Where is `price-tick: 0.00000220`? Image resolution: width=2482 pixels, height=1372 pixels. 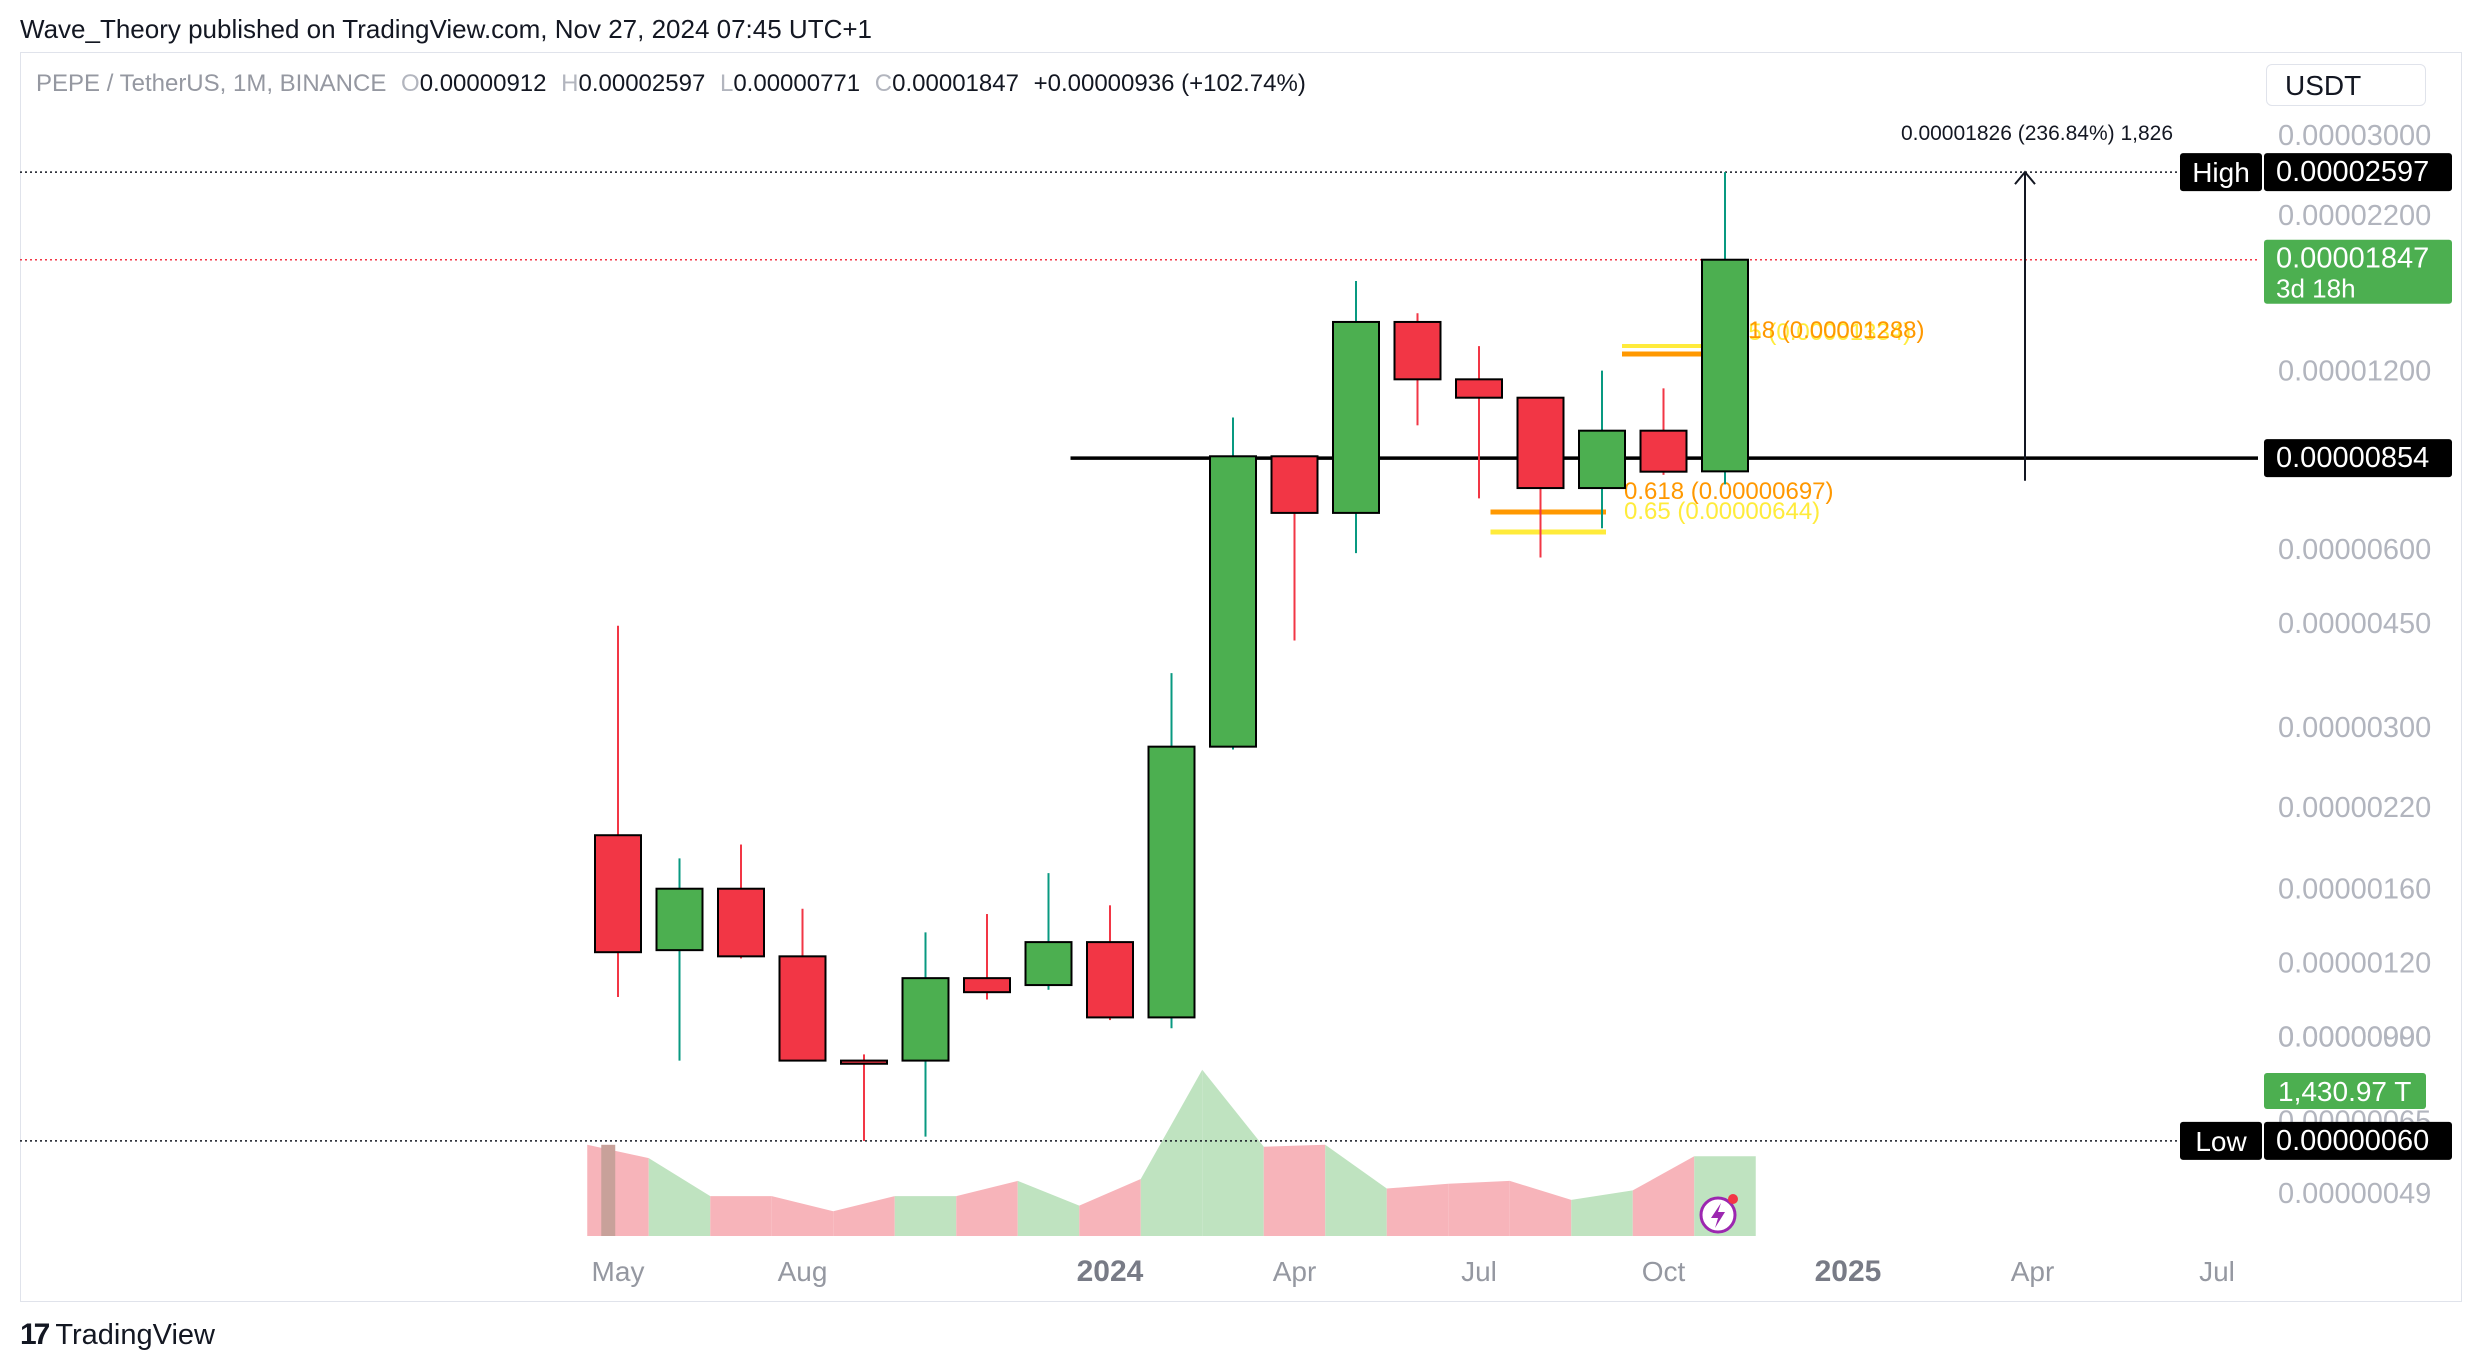 price-tick: 0.00000220 is located at coordinates (2354, 808).